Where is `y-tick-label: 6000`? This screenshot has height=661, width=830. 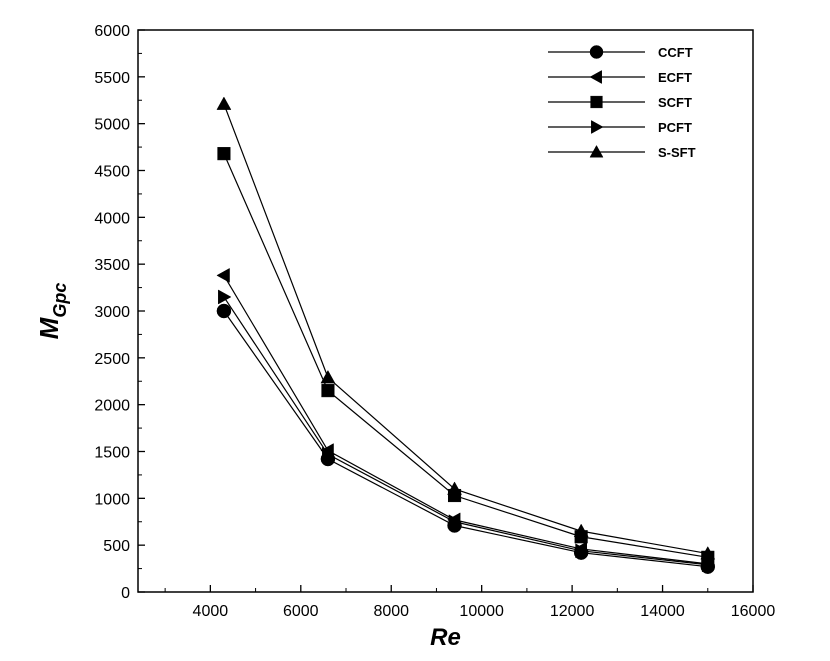 y-tick-label: 6000 is located at coordinates (112, 31).